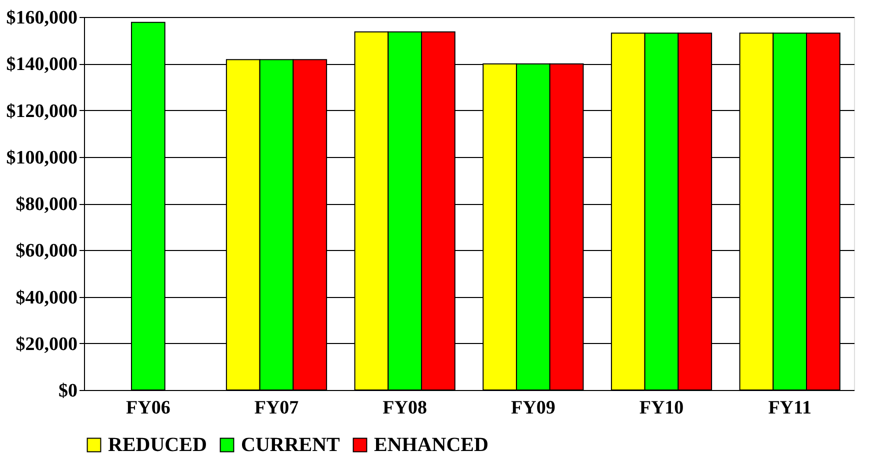 The image size is (869, 460). I want to click on x-tick-label: FY07, so click(277, 408).